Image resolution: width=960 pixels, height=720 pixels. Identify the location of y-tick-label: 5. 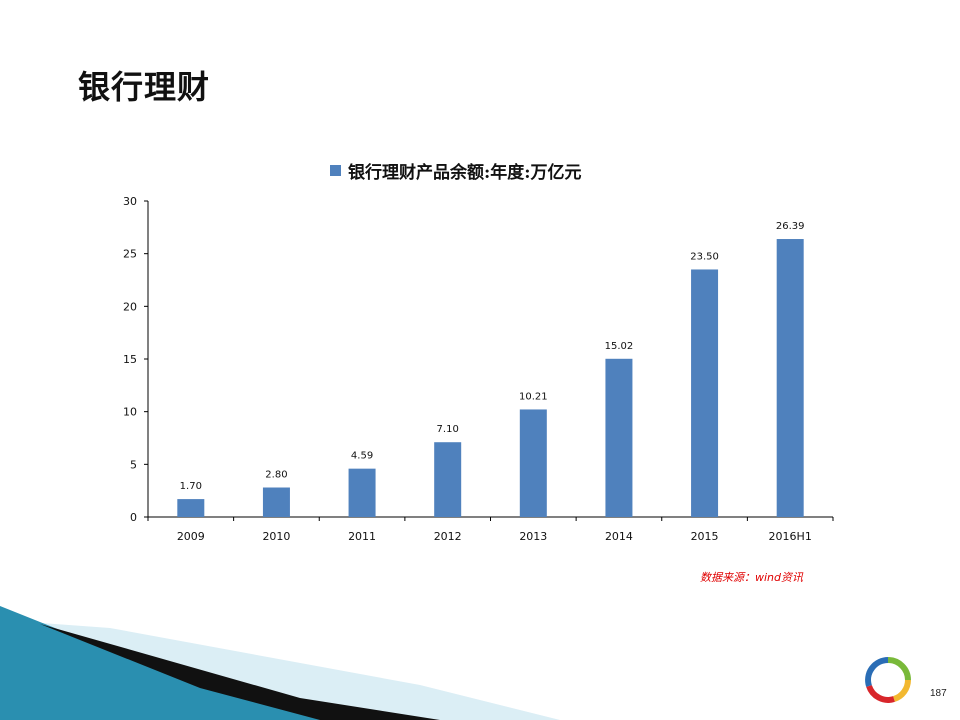
(133, 464).